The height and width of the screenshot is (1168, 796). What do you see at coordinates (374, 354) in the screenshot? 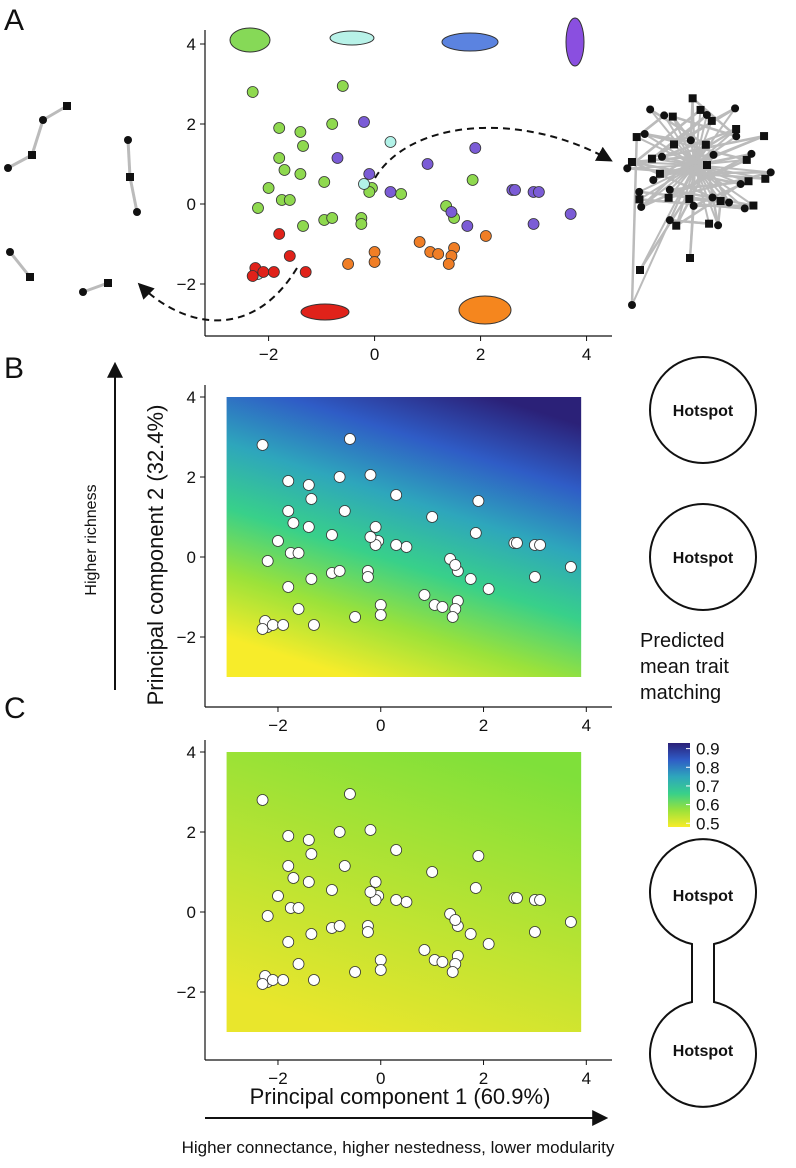
I see `x-tick-label: 0` at bounding box center [374, 354].